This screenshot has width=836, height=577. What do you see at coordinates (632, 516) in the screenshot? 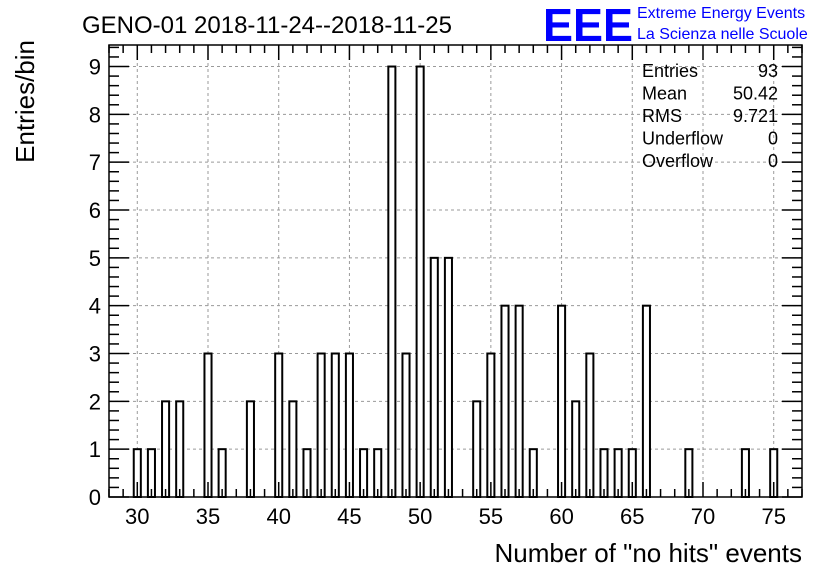
I see `x-tick-label: 65` at bounding box center [632, 516].